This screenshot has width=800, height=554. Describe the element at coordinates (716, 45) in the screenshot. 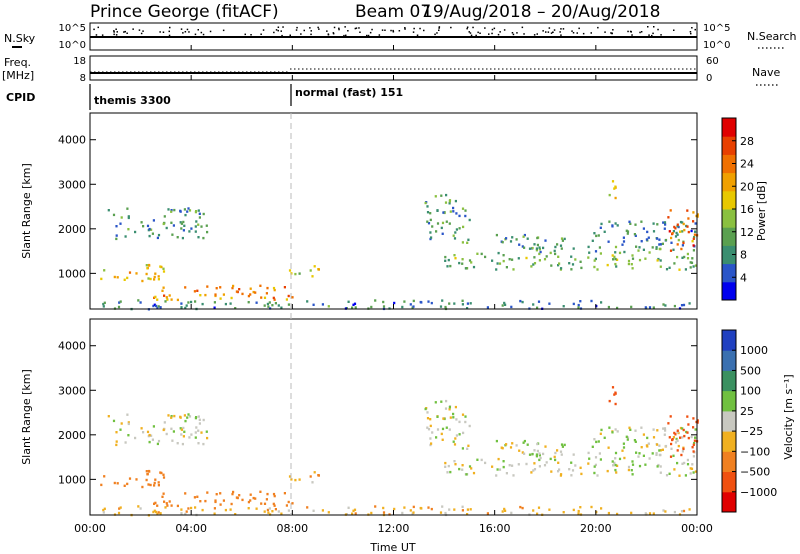

I see `nsearch-tick-bottom: 10^0` at that location.